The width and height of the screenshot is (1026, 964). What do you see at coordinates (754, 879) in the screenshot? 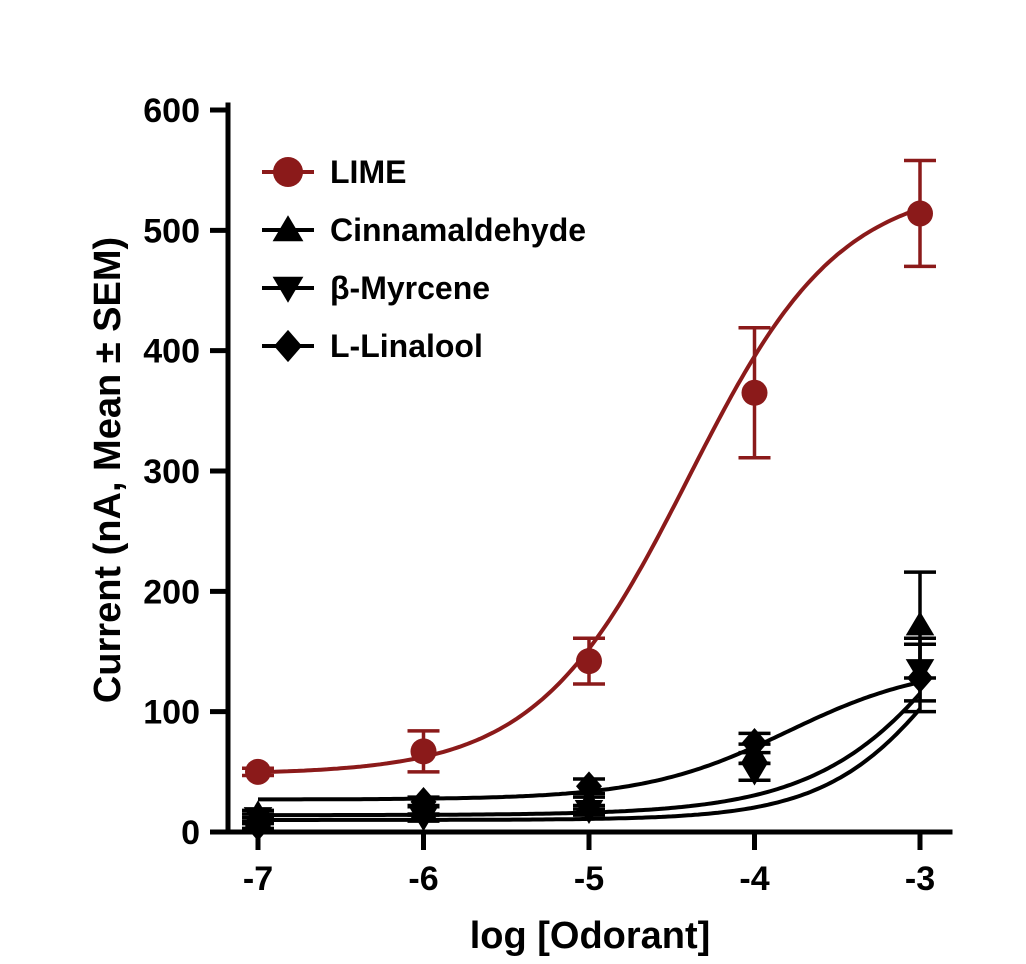
I see `x-tick-label: -4` at bounding box center [754, 879].